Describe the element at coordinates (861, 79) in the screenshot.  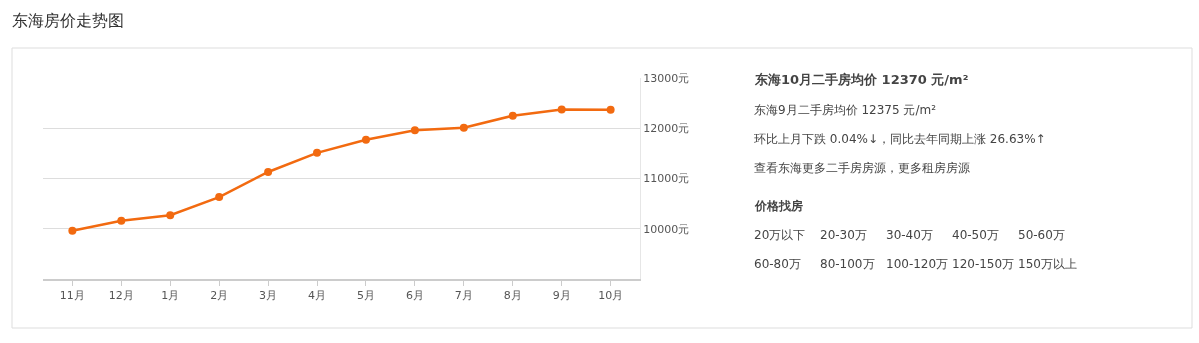
I see `text: 东海10月二手房均价 12370 元/m²` at that location.